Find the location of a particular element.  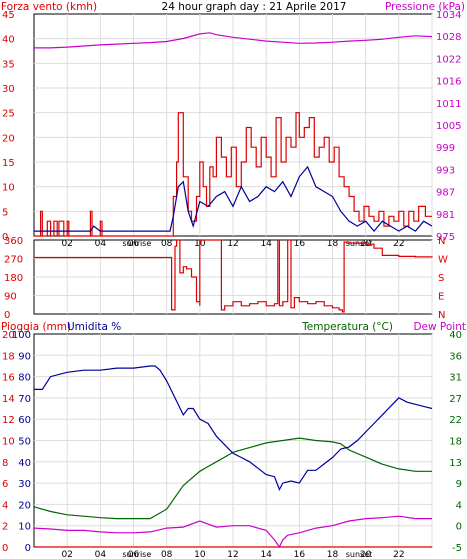

humidity-axis-title: Umidita % is located at coordinates (94, 327).